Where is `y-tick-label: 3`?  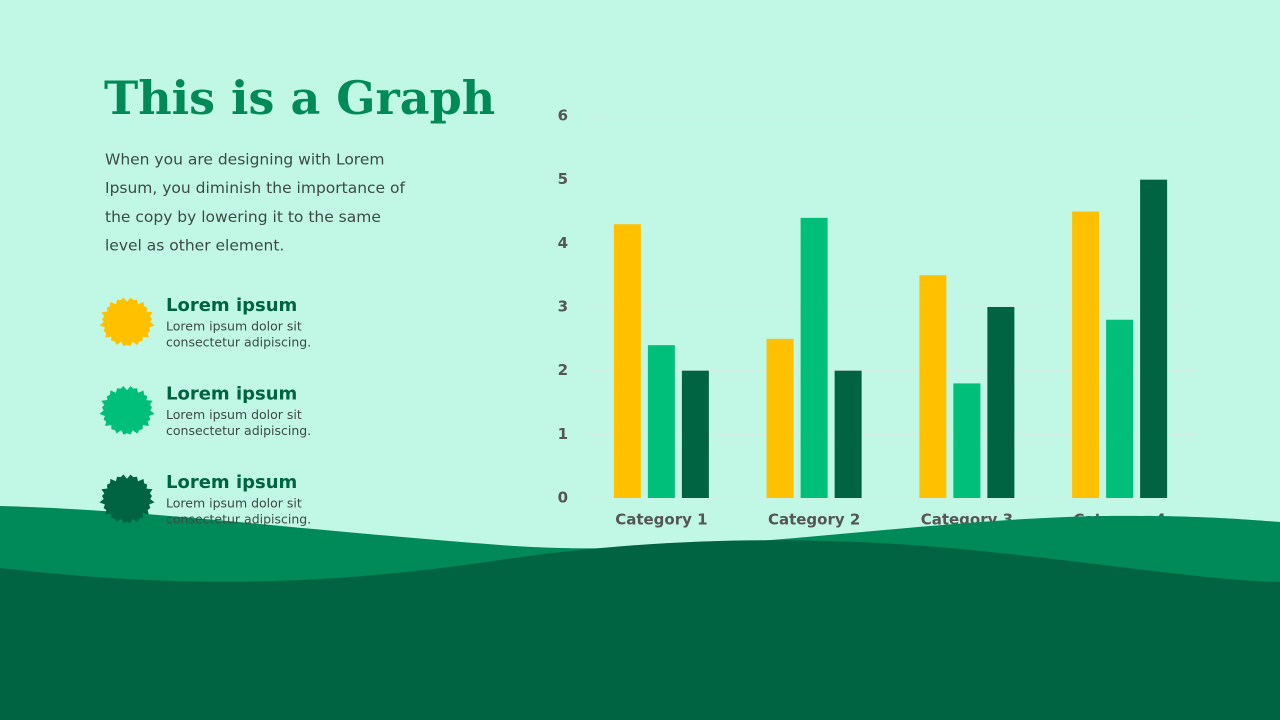 y-tick-label: 3 is located at coordinates (563, 307).